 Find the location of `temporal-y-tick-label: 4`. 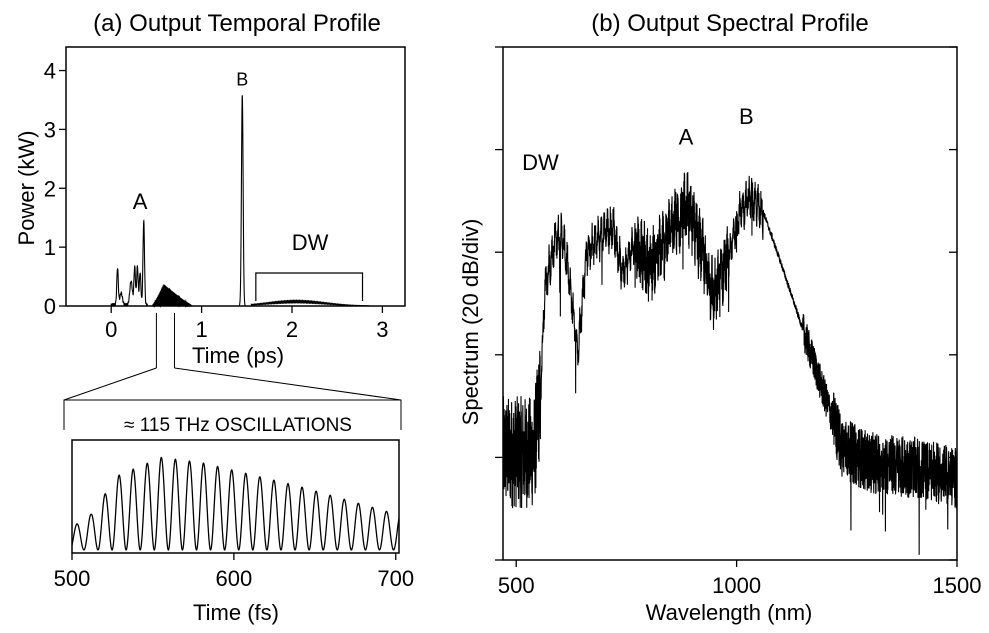

temporal-y-tick-label: 4 is located at coordinates (50, 71).